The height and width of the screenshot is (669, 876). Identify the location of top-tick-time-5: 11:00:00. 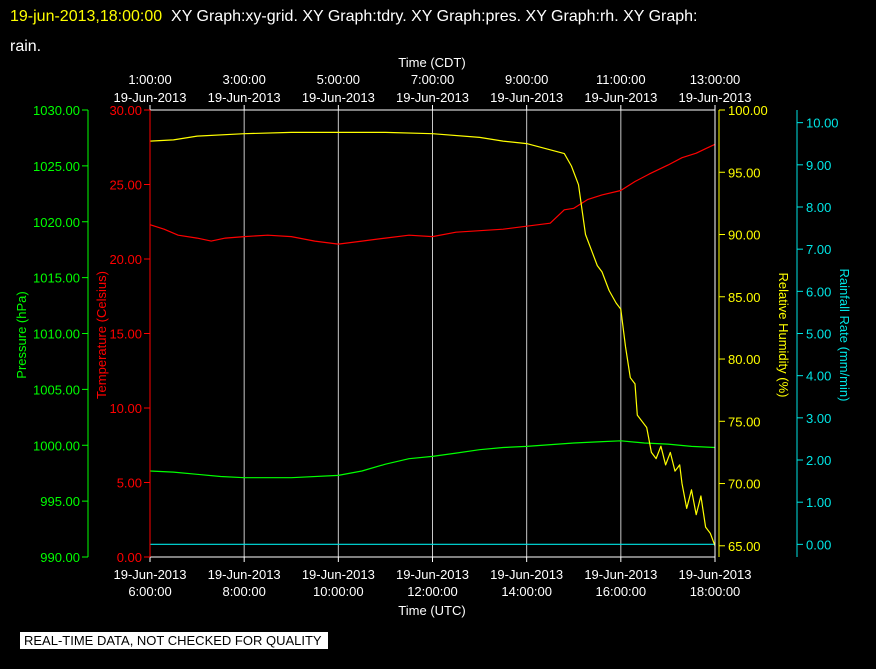
(621, 79).